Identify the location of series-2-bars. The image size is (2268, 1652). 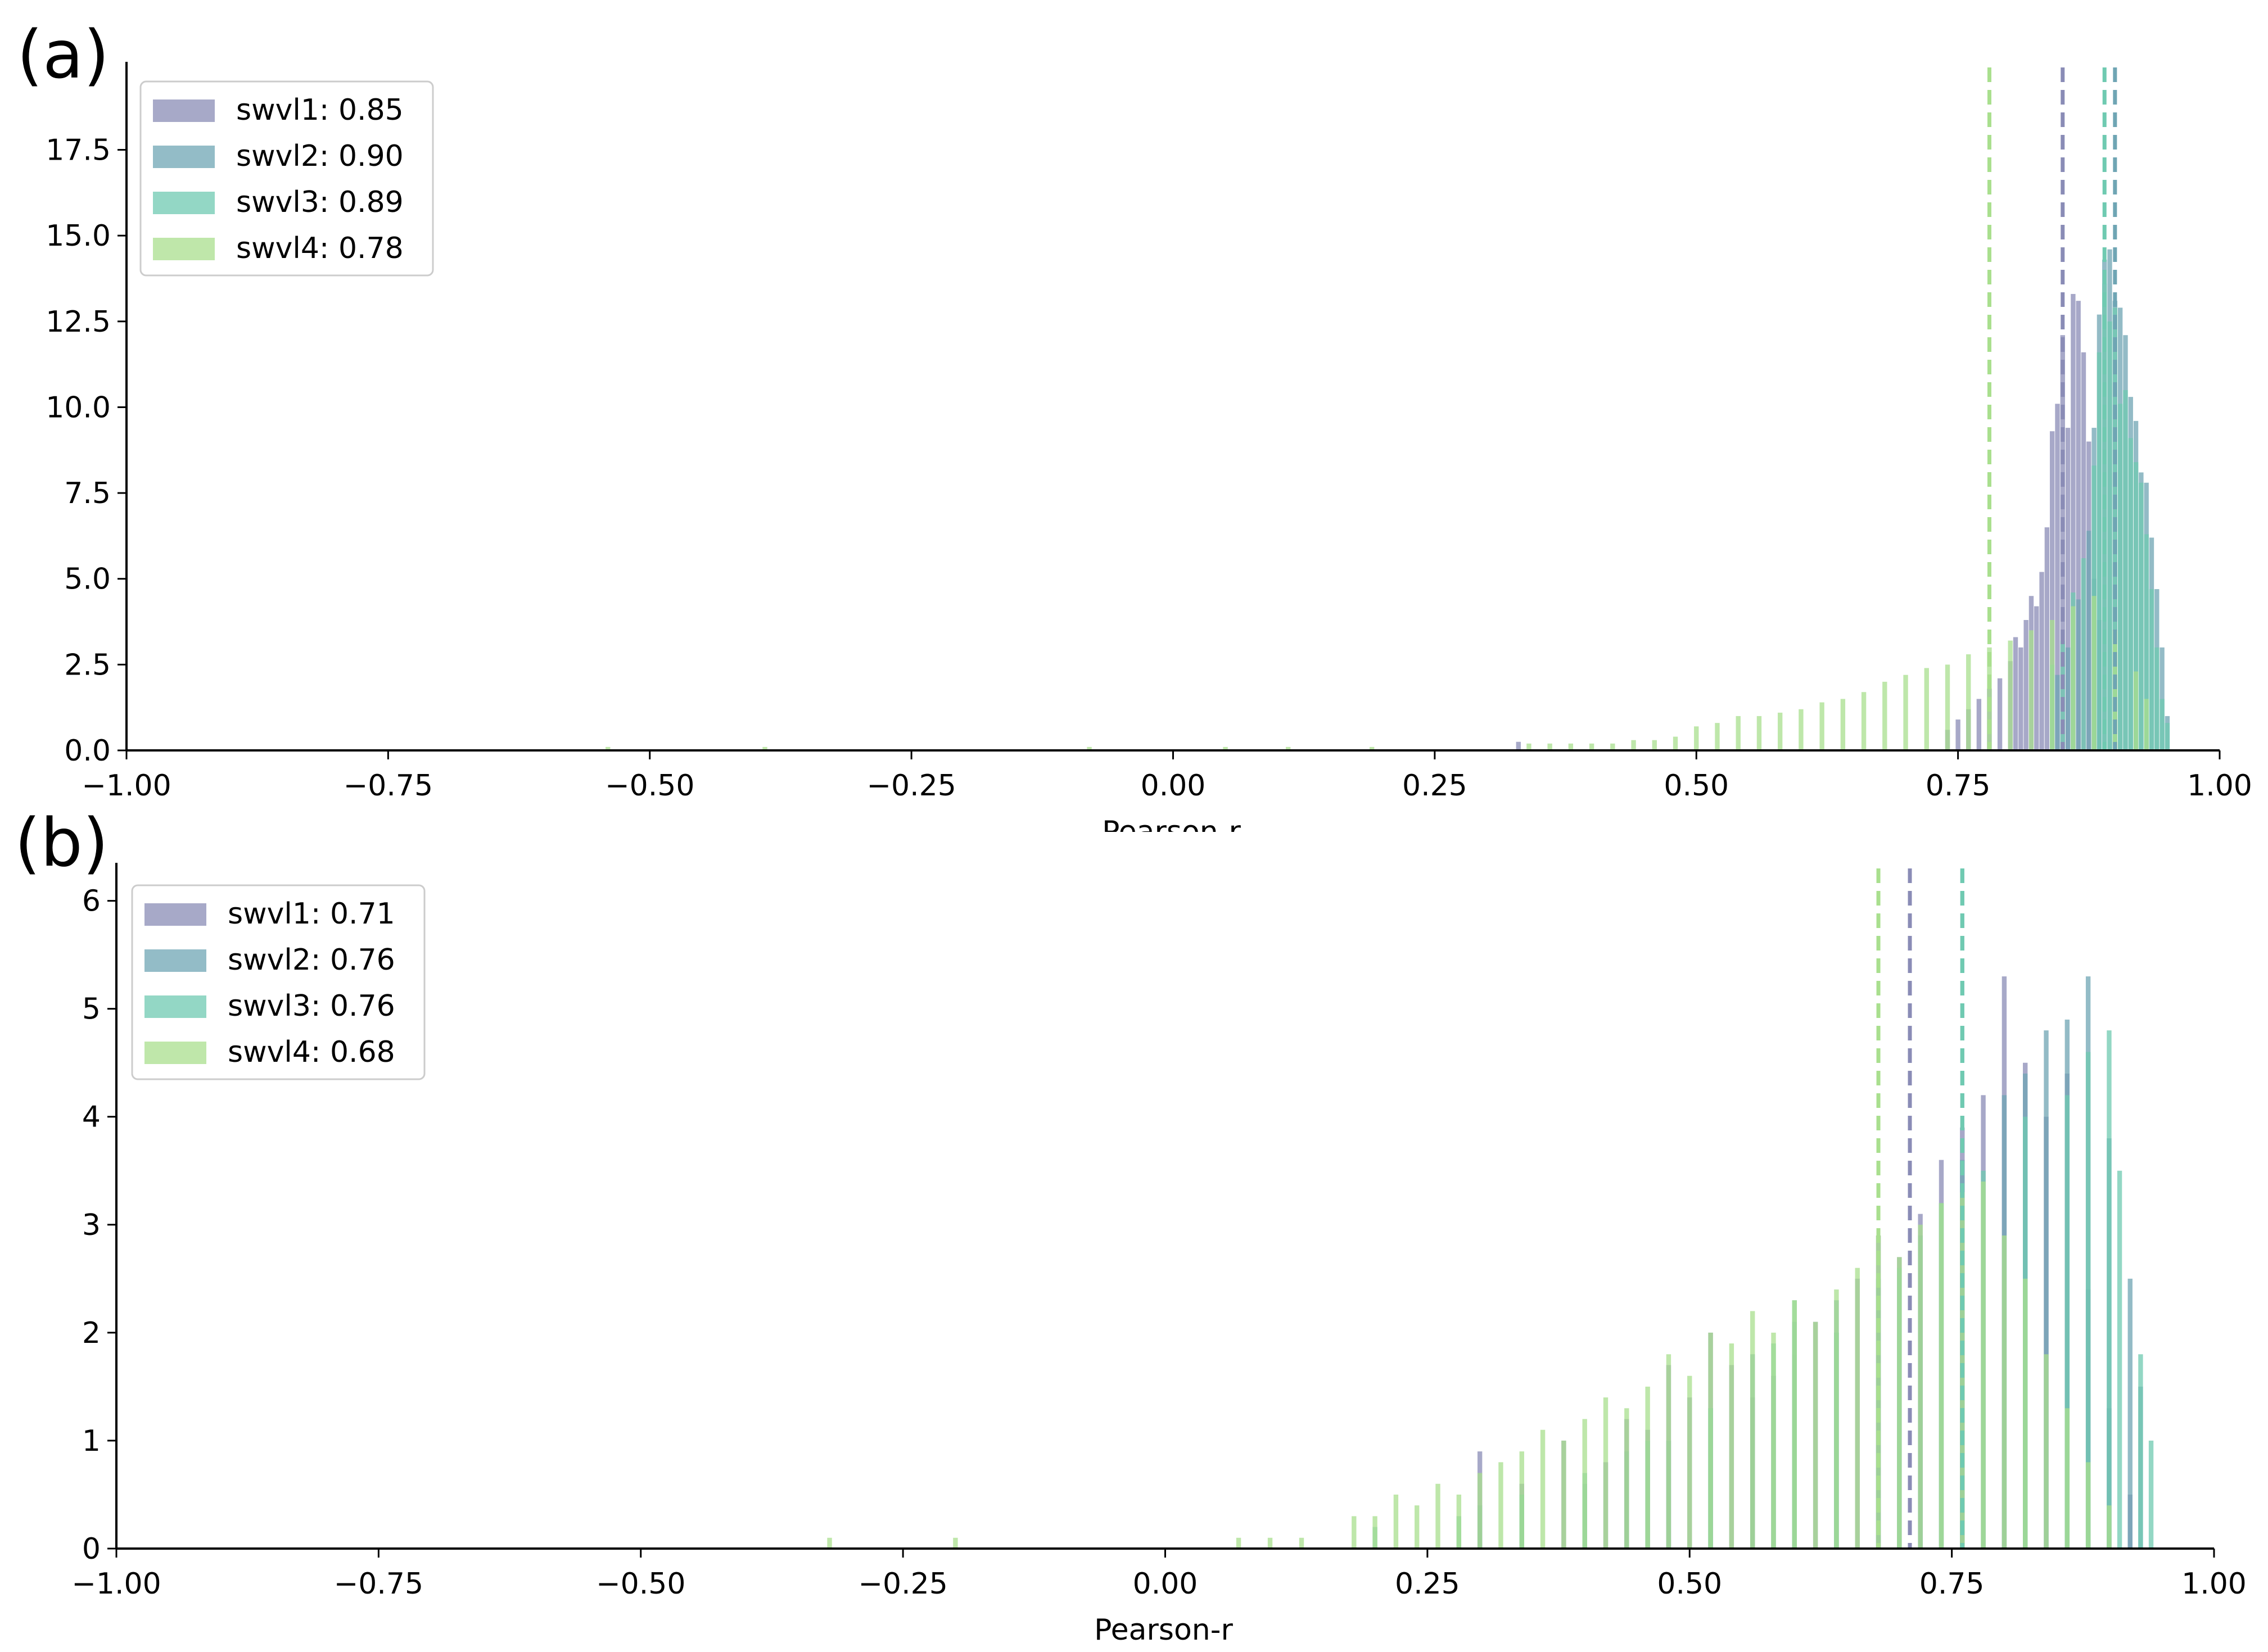
(1810, 1263).